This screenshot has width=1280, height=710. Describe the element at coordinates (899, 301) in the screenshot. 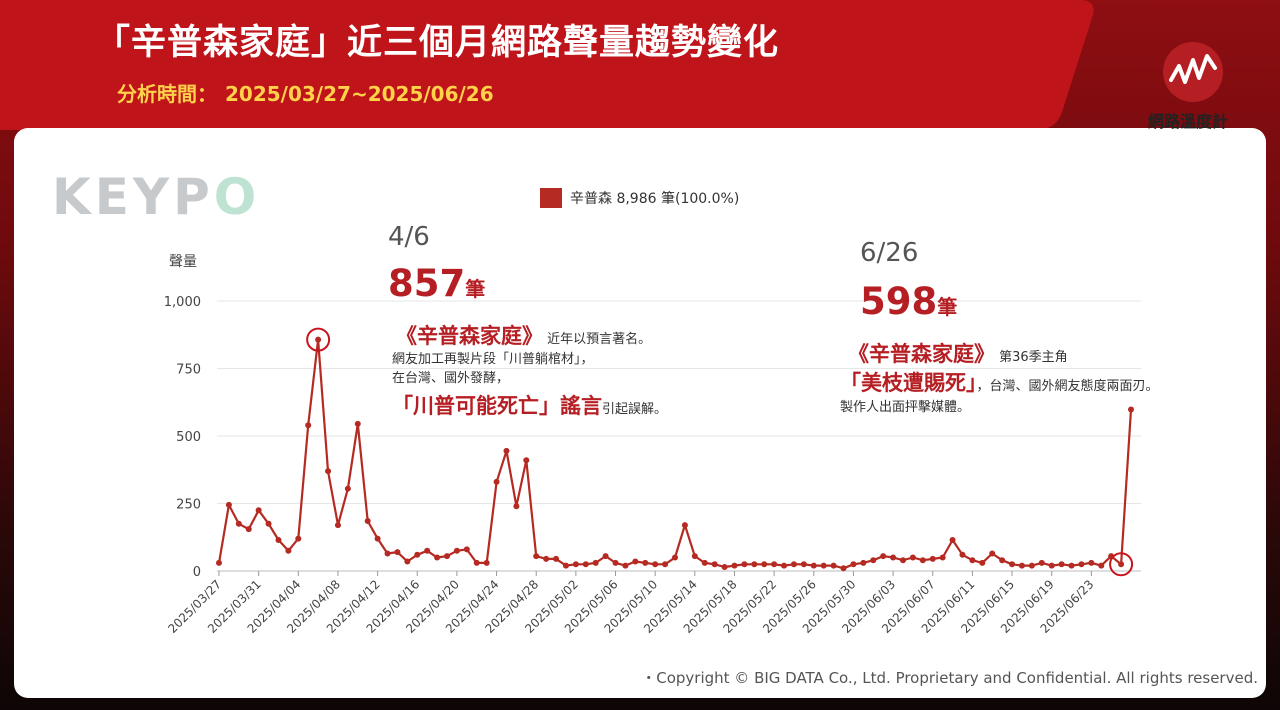

I see `annotation-2-number: 598` at that location.